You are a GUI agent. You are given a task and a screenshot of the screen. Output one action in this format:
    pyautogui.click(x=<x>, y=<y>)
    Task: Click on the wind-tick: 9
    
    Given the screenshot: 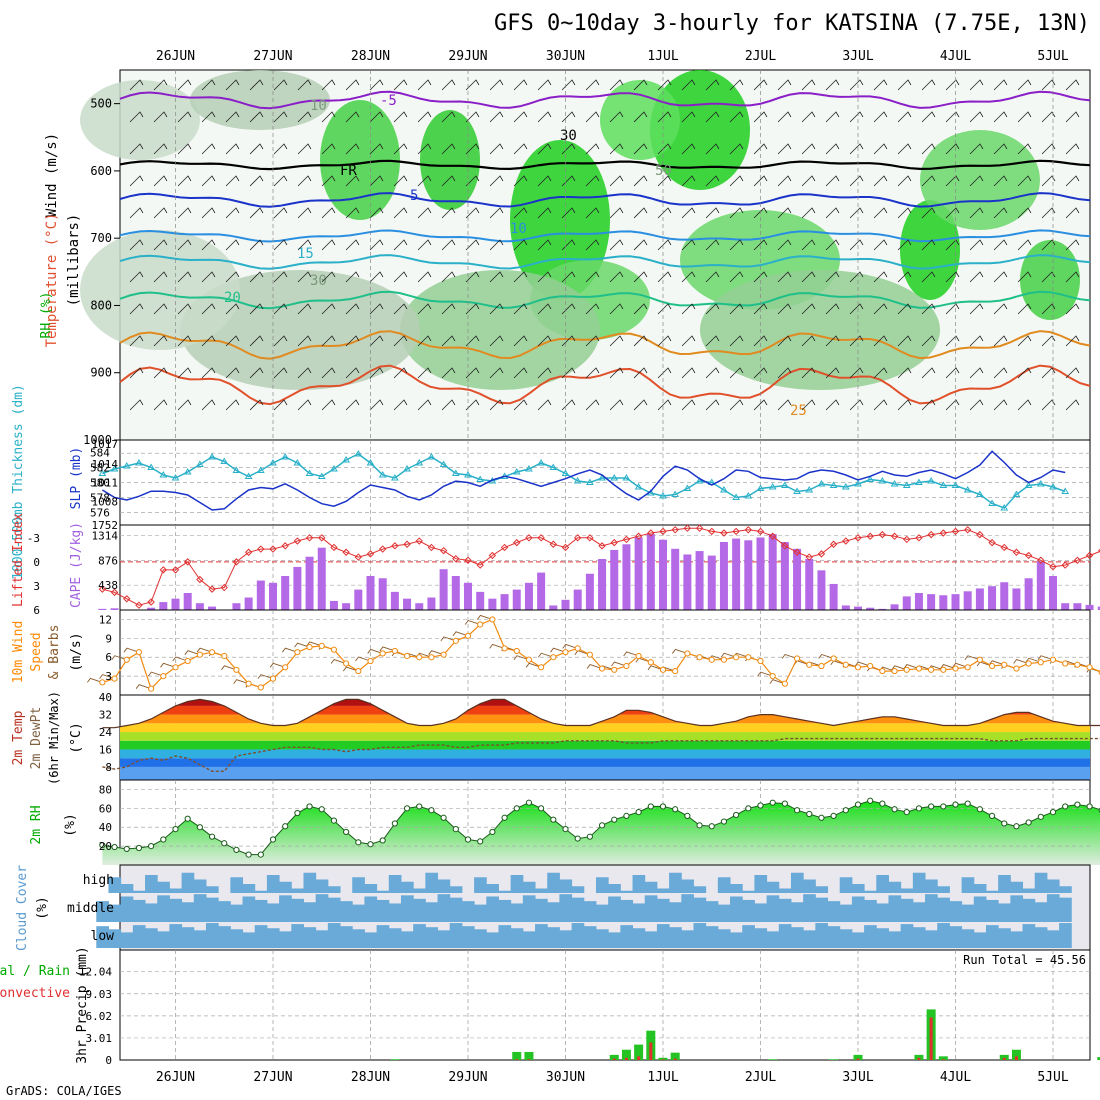 What is the action you would take?
    pyautogui.click(x=108, y=638)
    